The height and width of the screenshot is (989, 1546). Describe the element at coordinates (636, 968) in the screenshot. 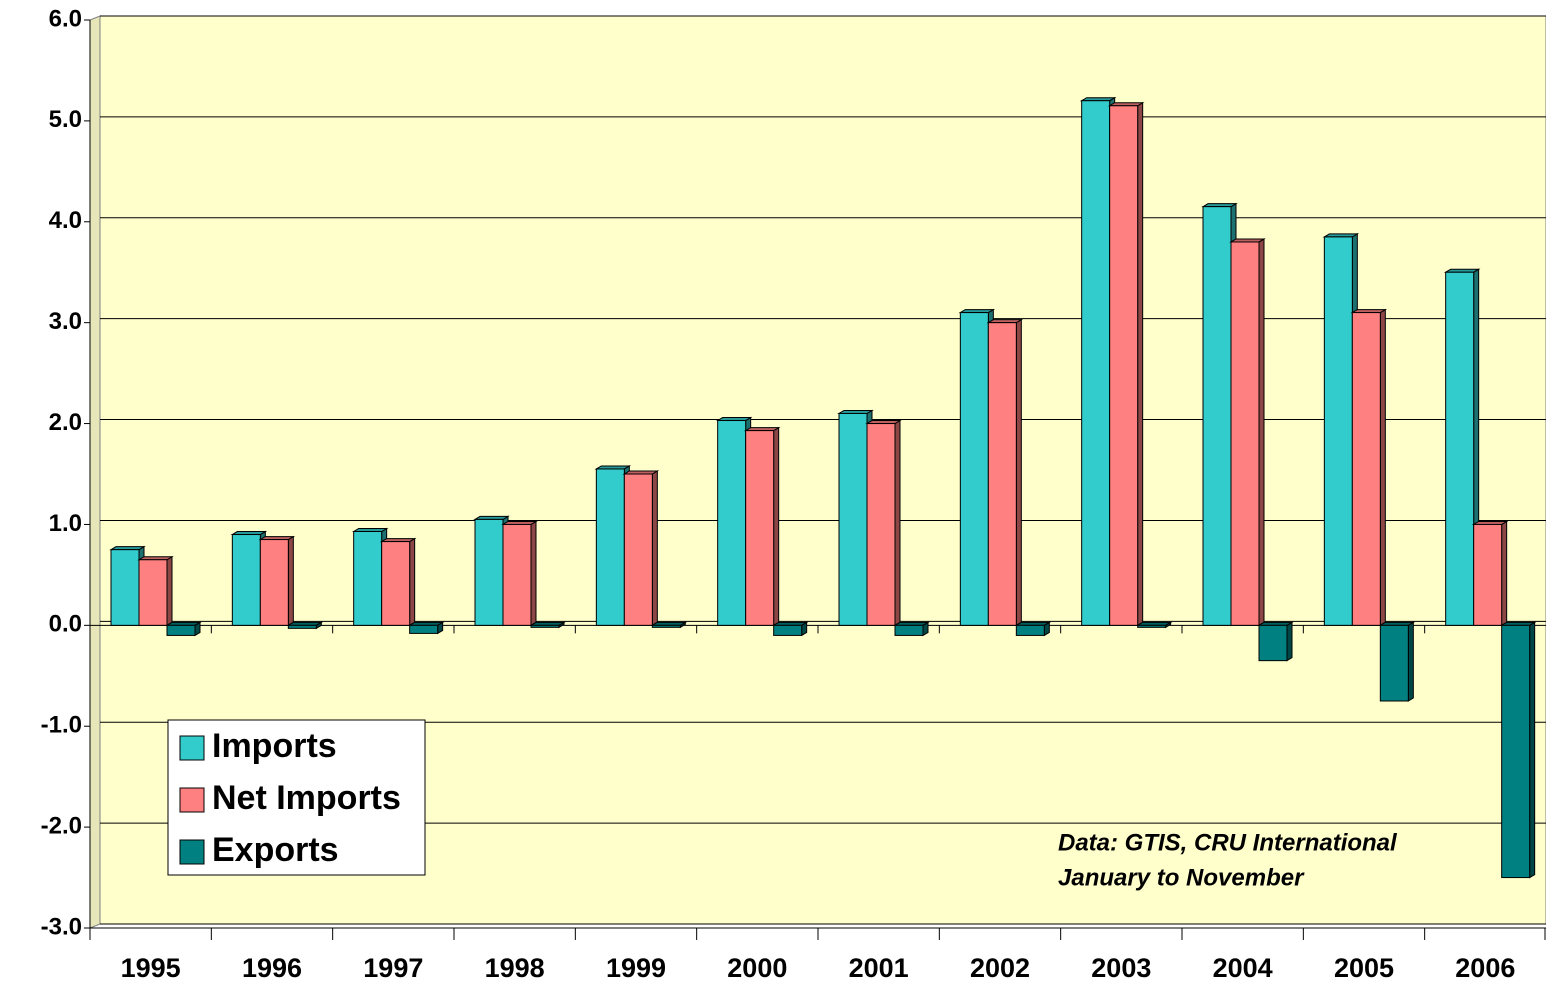

I see `x-tick-label: 1999` at that location.